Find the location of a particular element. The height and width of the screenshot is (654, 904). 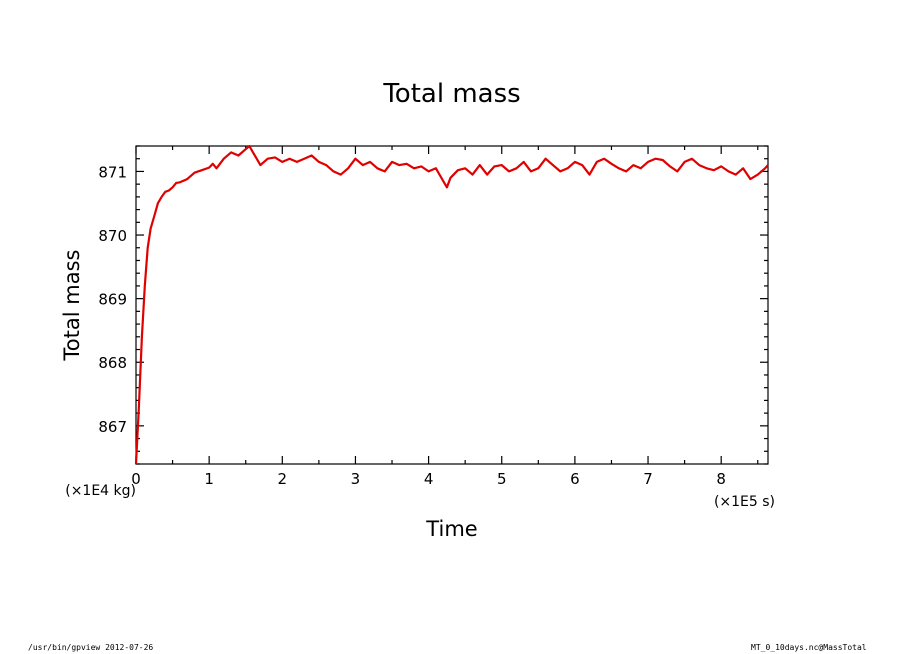

chart-title: Total mass is located at coordinates (451, 94).